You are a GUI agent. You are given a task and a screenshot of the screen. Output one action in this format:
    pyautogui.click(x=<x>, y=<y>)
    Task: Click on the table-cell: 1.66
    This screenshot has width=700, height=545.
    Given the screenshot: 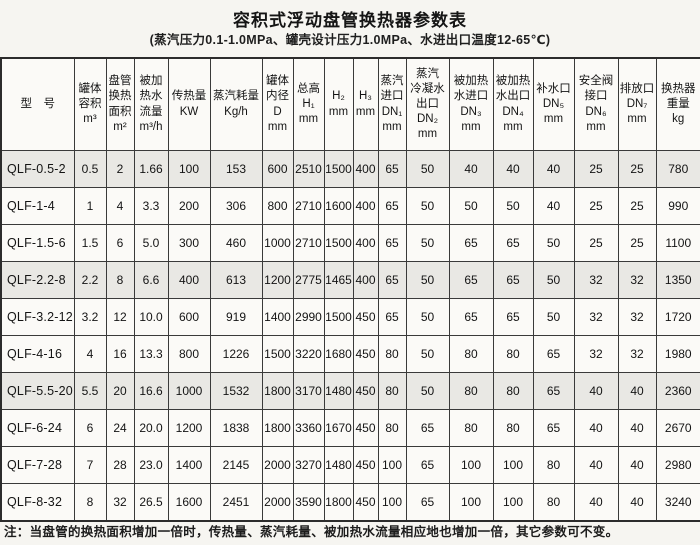 What is the action you would take?
    pyautogui.click(x=151, y=169)
    